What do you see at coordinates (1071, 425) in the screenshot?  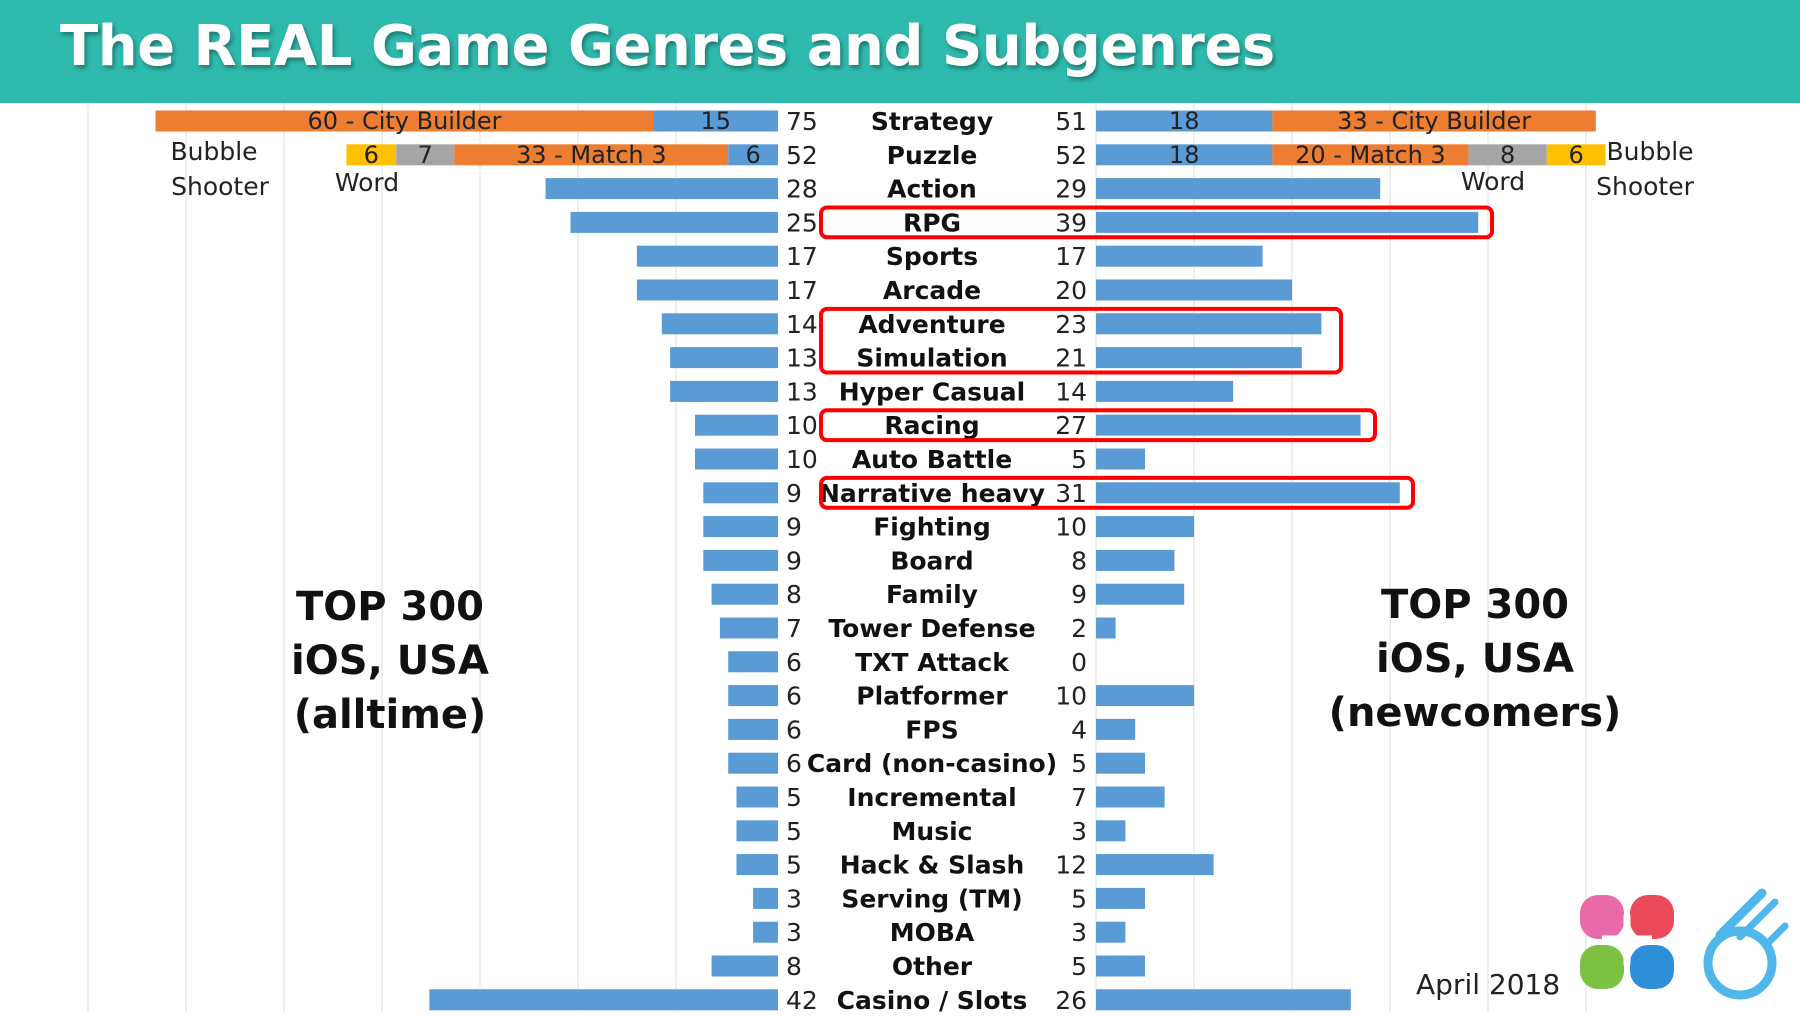 I see `value-label-newcomers: 27` at bounding box center [1071, 425].